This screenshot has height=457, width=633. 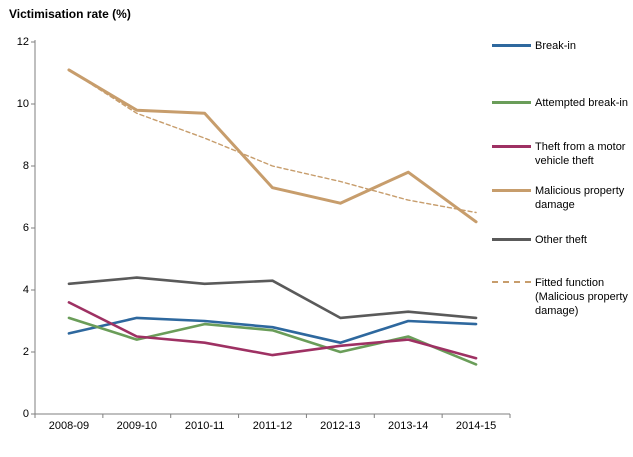 I want to click on x-tick-label: 2014-15, so click(x=476, y=426).